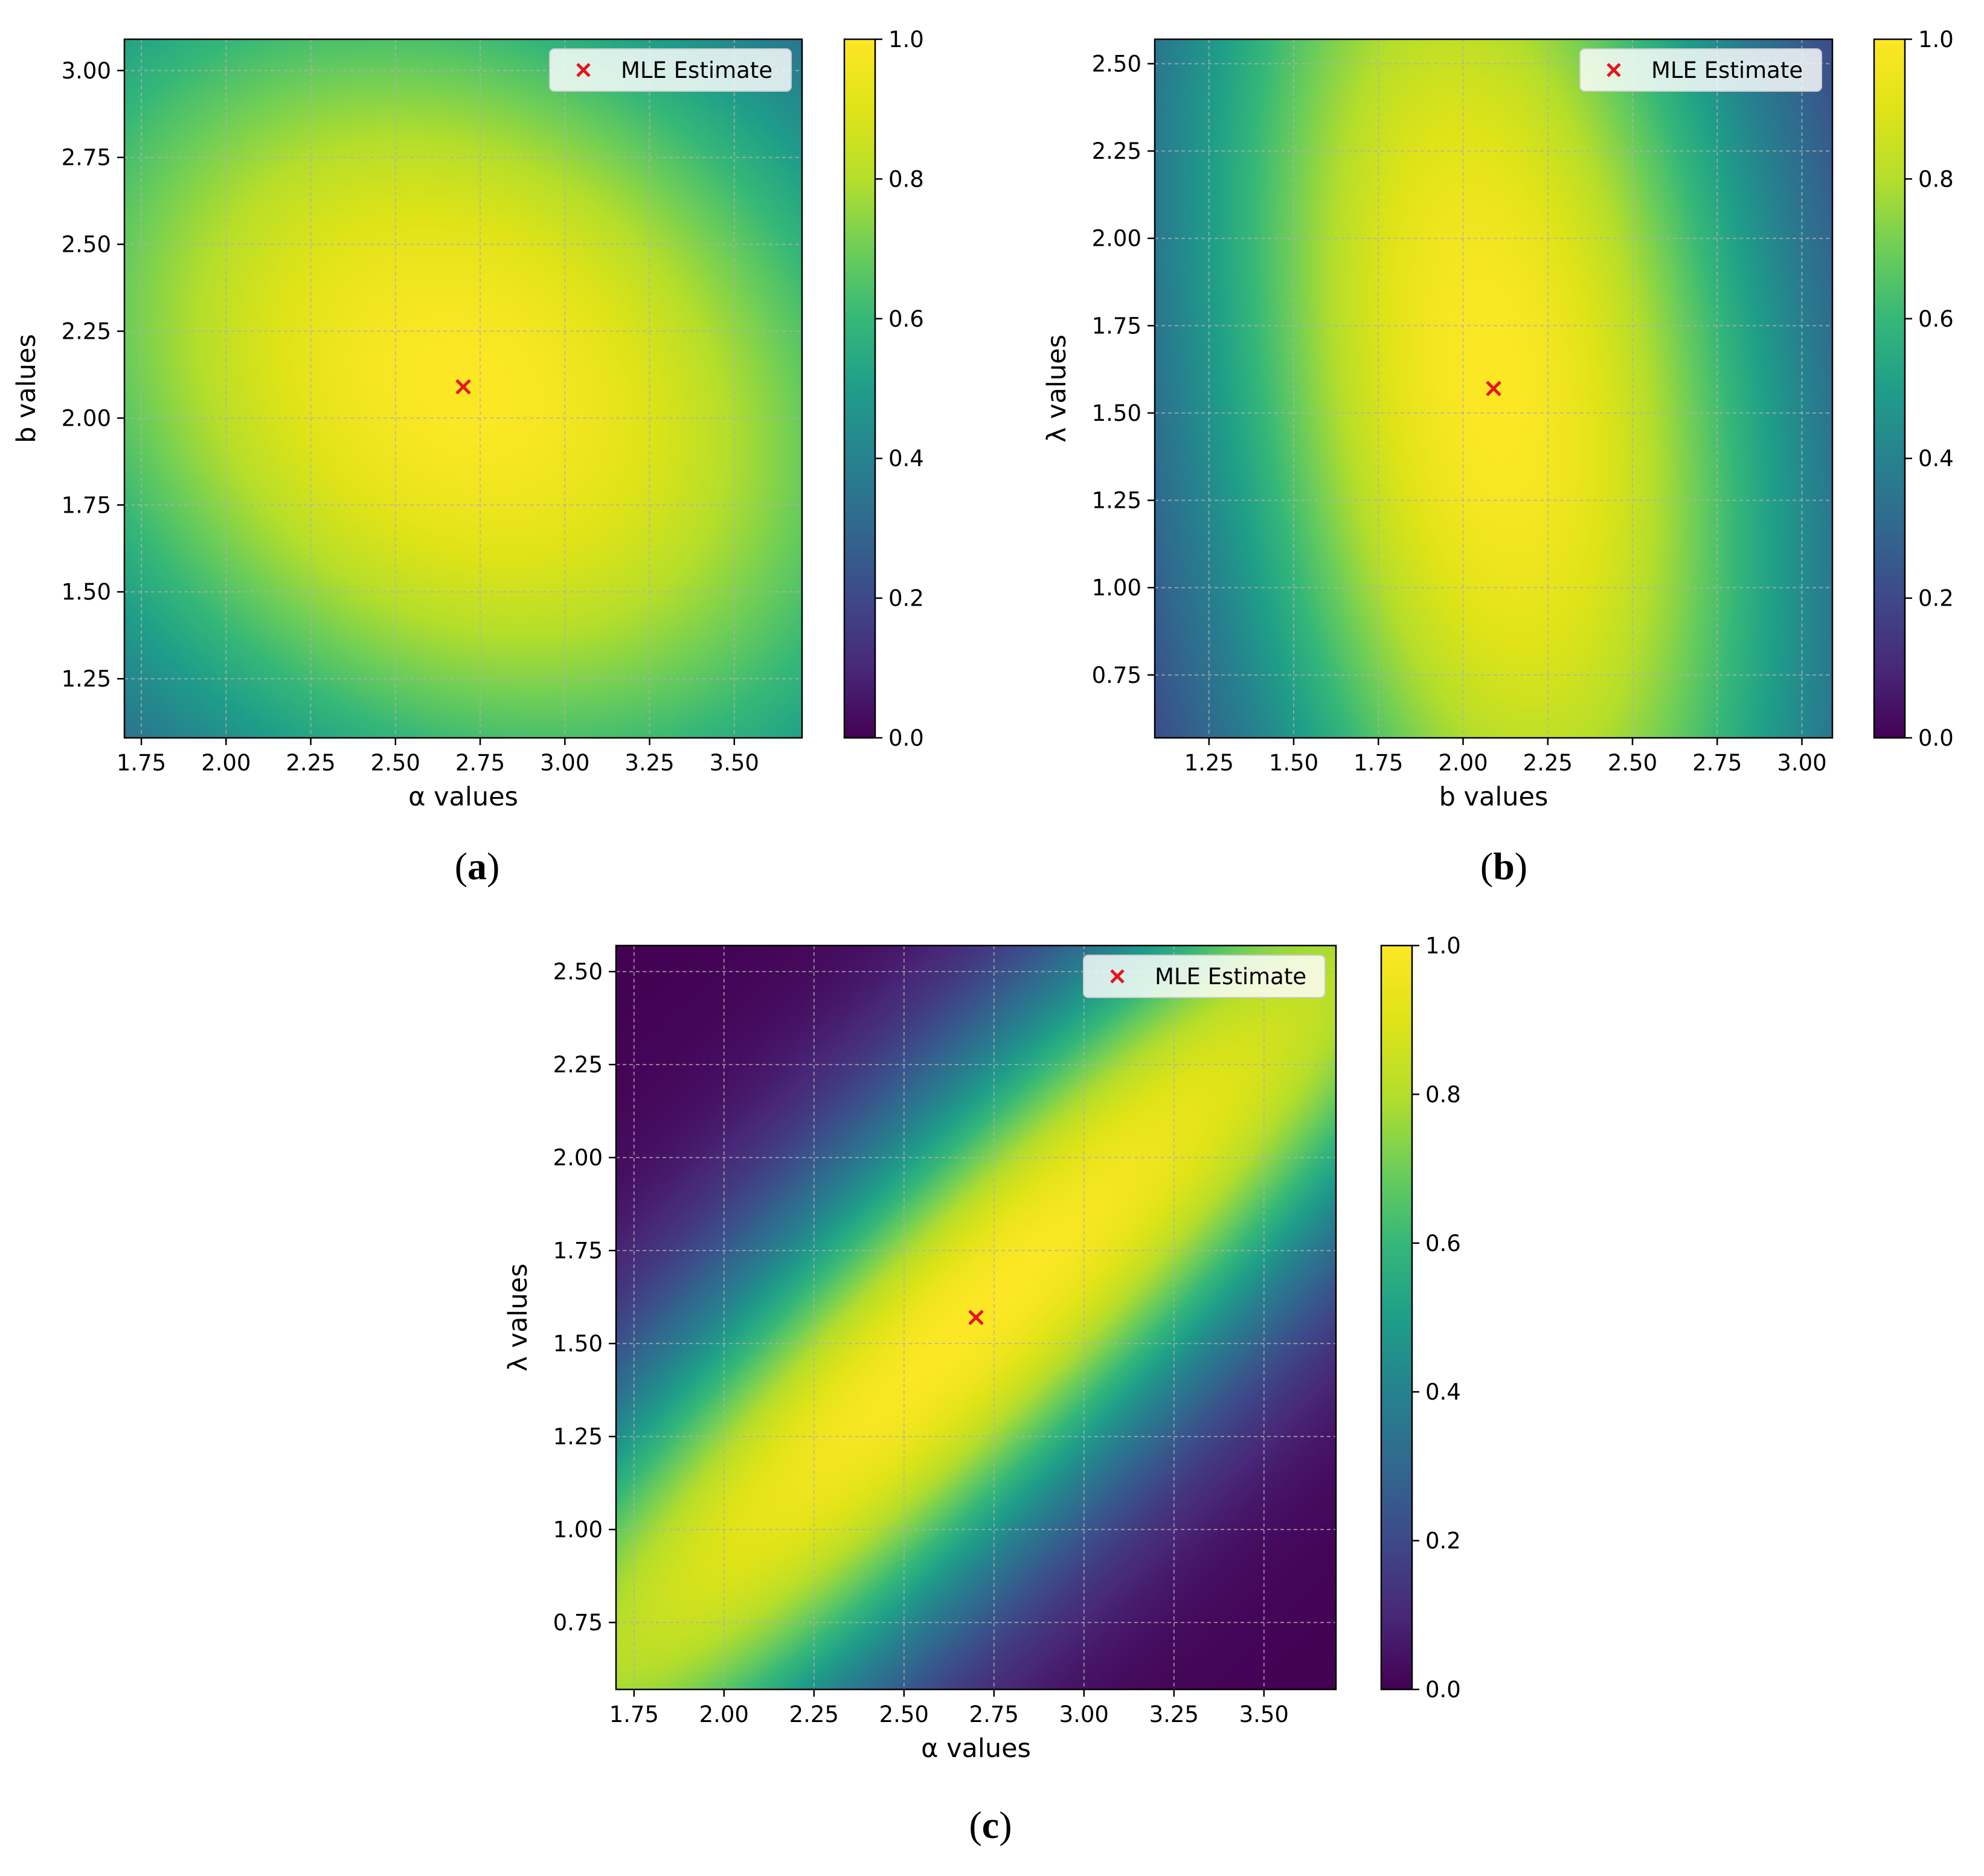 Image resolution: width=1984 pixels, height=1876 pixels. What do you see at coordinates (26, 388) in the screenshot?
I see `y-axis-label: b values` at bounding box center [26, 388].